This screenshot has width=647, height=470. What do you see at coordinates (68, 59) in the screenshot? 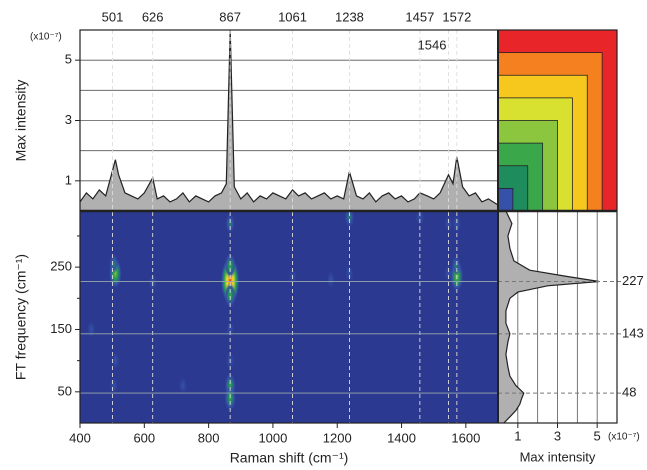
I see `y-tick-label: 5` at bounding box center [68, 59].